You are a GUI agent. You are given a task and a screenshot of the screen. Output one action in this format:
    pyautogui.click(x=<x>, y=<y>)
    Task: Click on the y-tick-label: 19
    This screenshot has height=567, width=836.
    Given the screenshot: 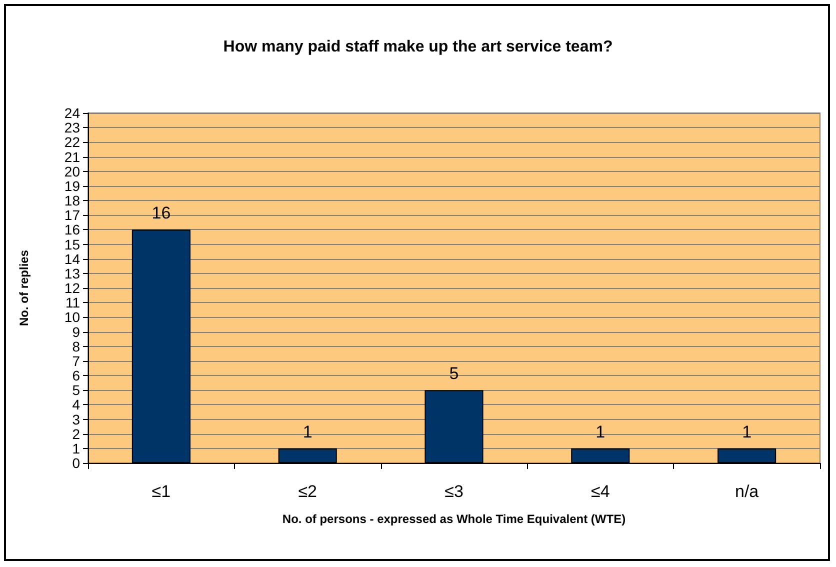 What is the action you would take?
    pyautogui.click(x=72, y=186)
    